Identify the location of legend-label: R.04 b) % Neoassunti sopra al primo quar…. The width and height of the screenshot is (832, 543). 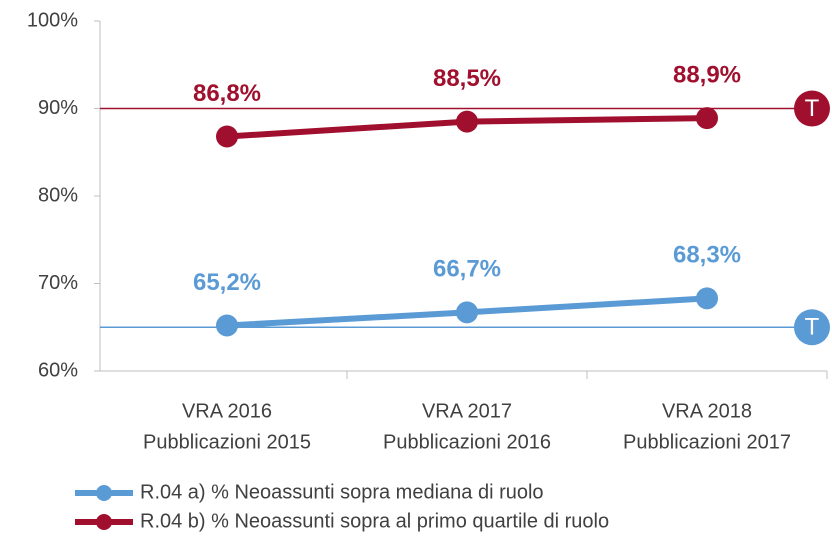
(374, 521).